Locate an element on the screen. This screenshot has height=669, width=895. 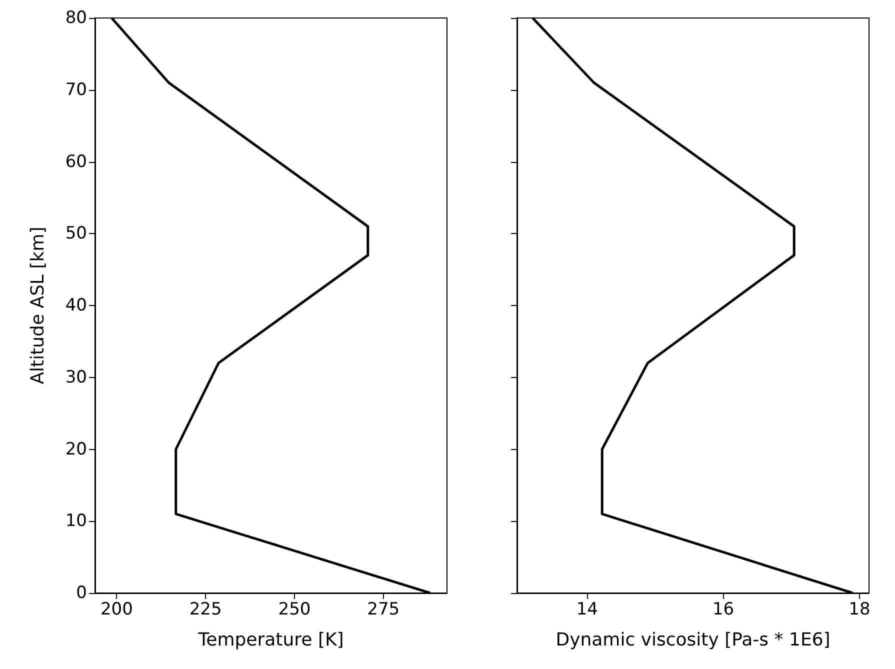
y-tick-label: 30 is located at coordinates (76, 377).